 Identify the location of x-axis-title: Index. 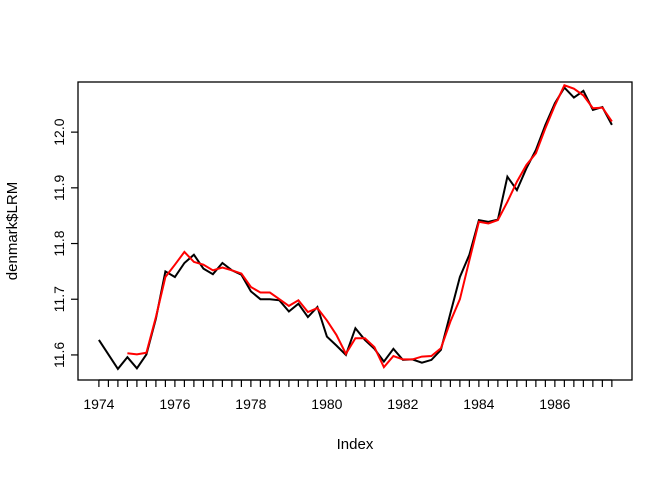
(355, 444).